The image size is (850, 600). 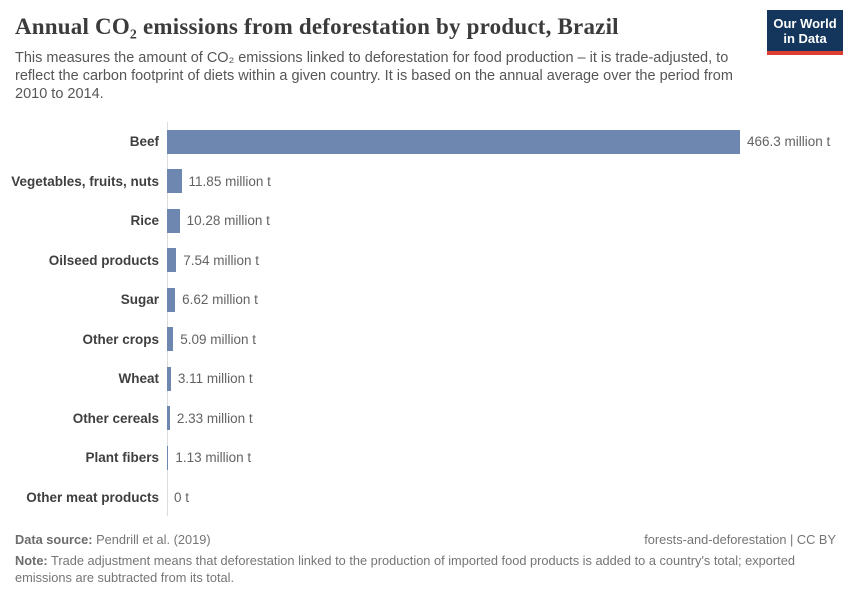 I want to click on value-label: 2.33 million t, so click(x=214, y=418).